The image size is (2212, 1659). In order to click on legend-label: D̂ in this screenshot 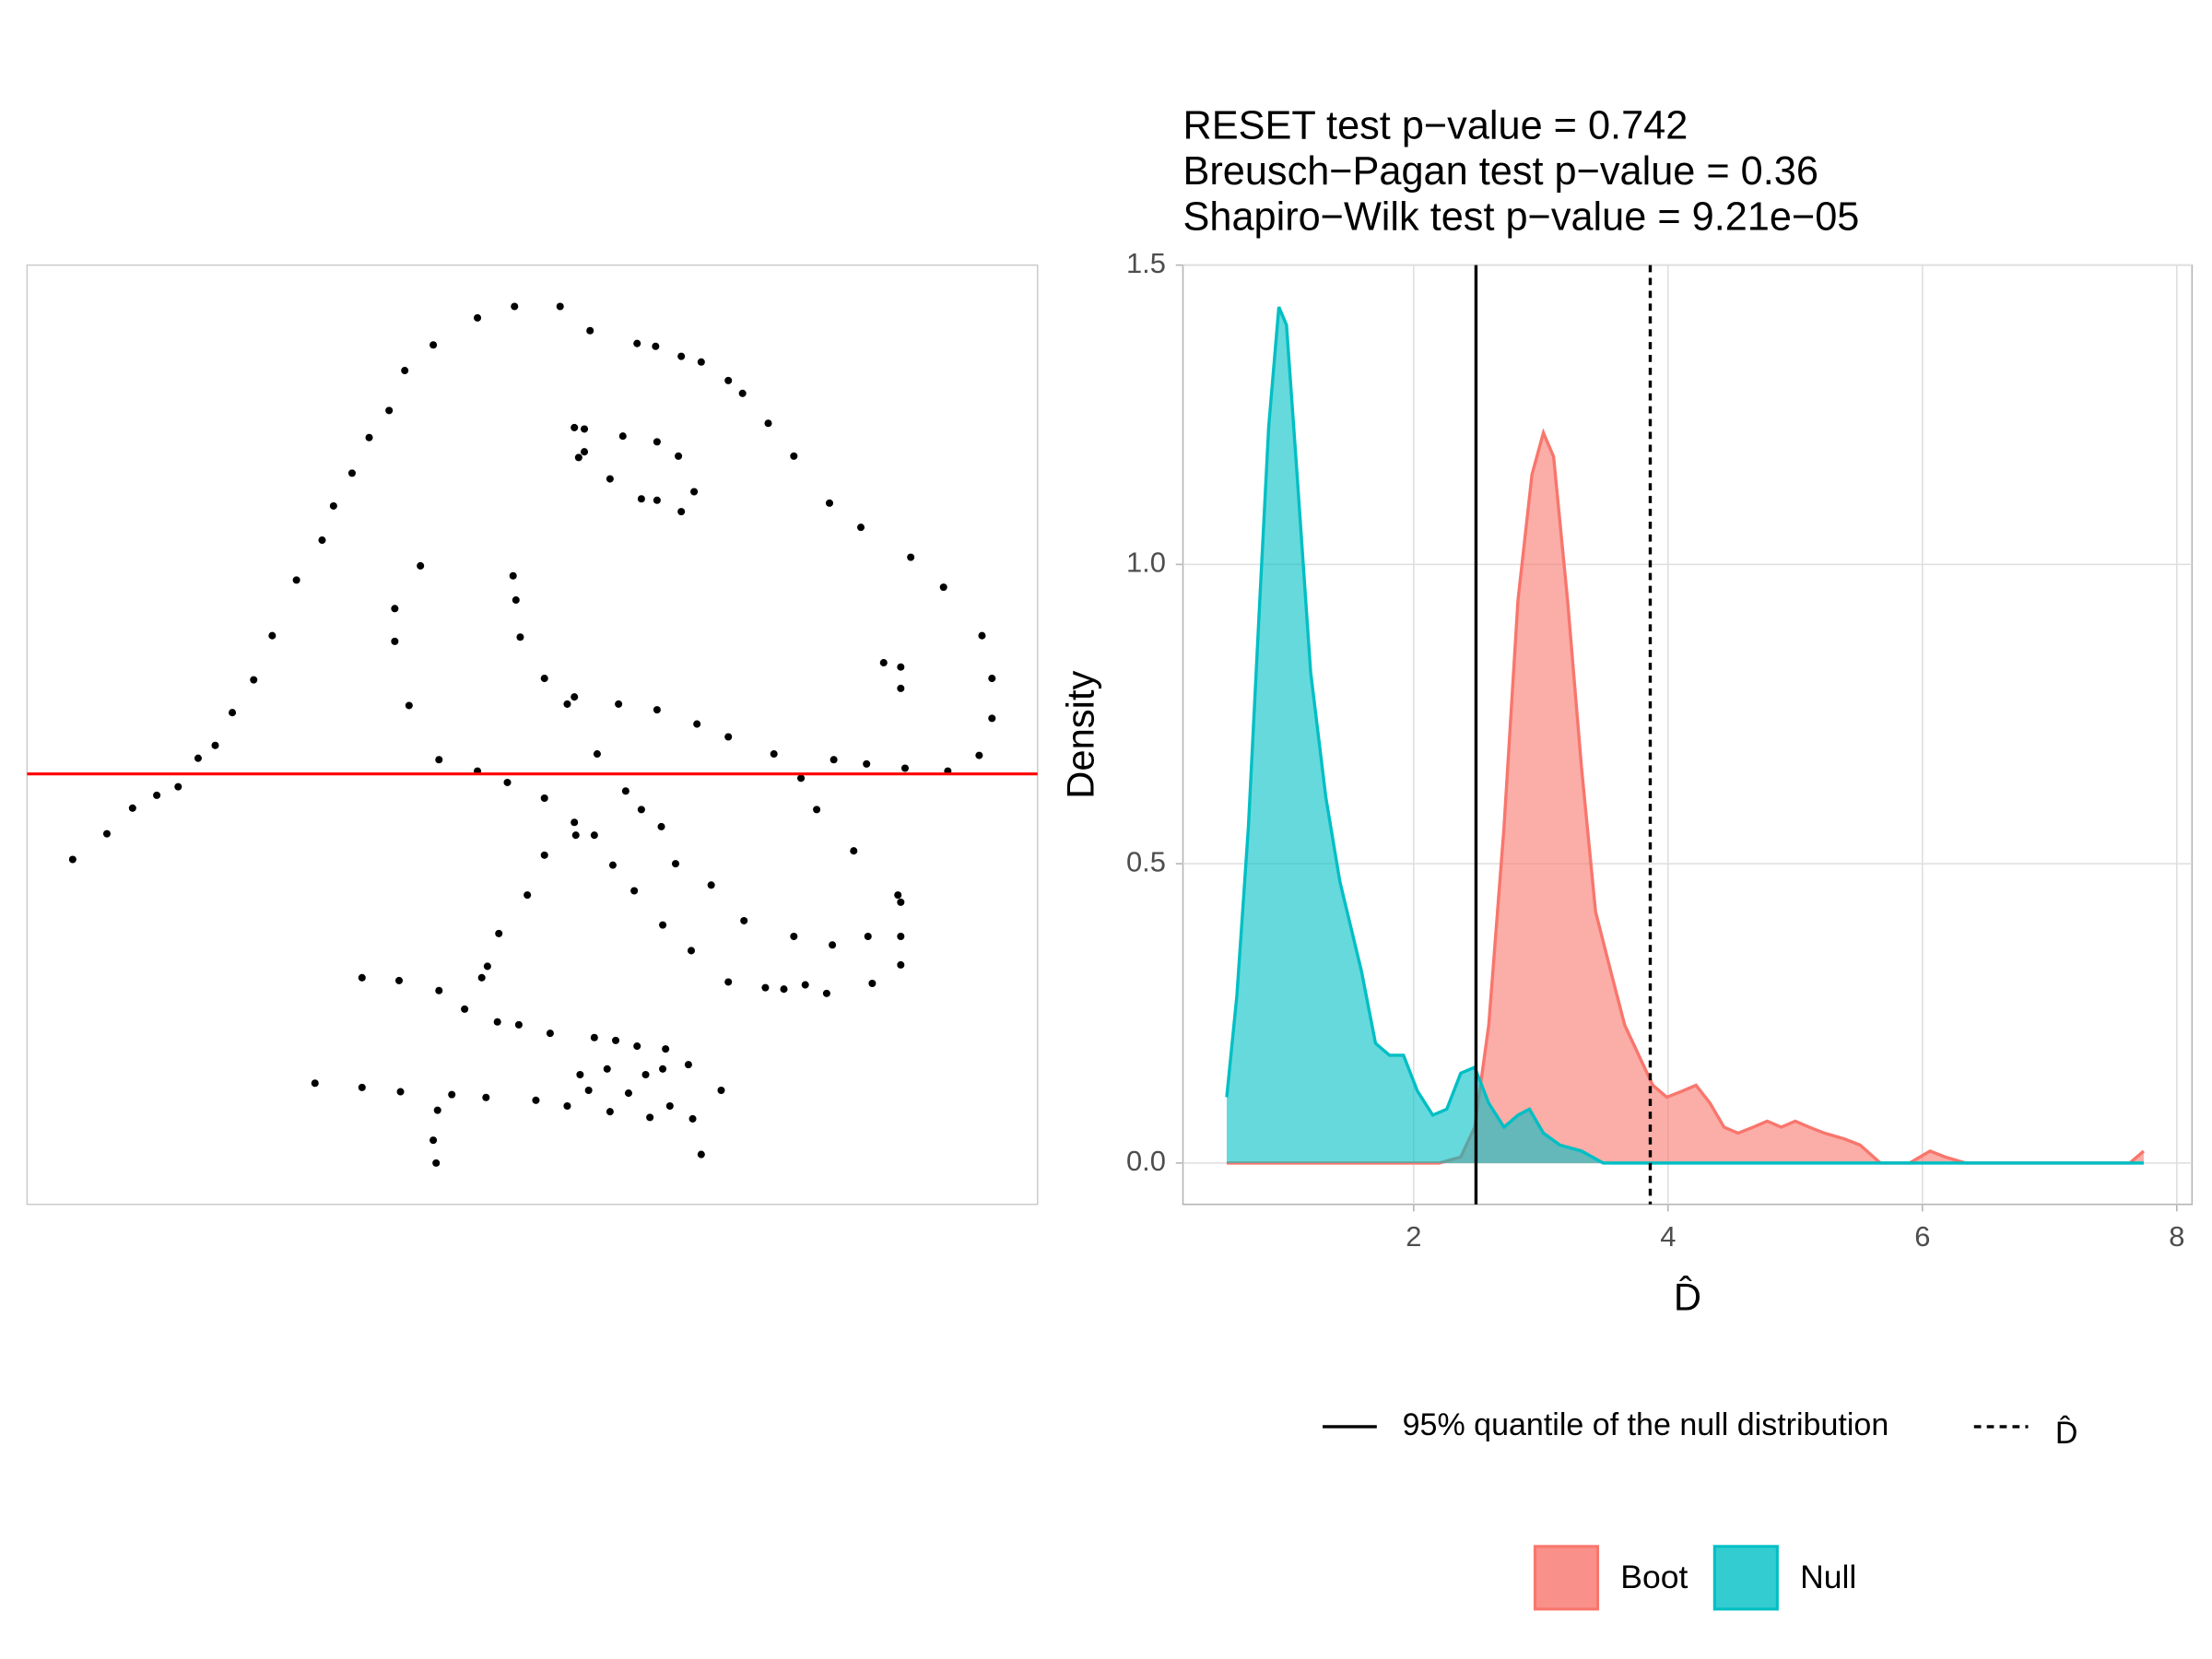, I will do `click(2066, 1434)`.